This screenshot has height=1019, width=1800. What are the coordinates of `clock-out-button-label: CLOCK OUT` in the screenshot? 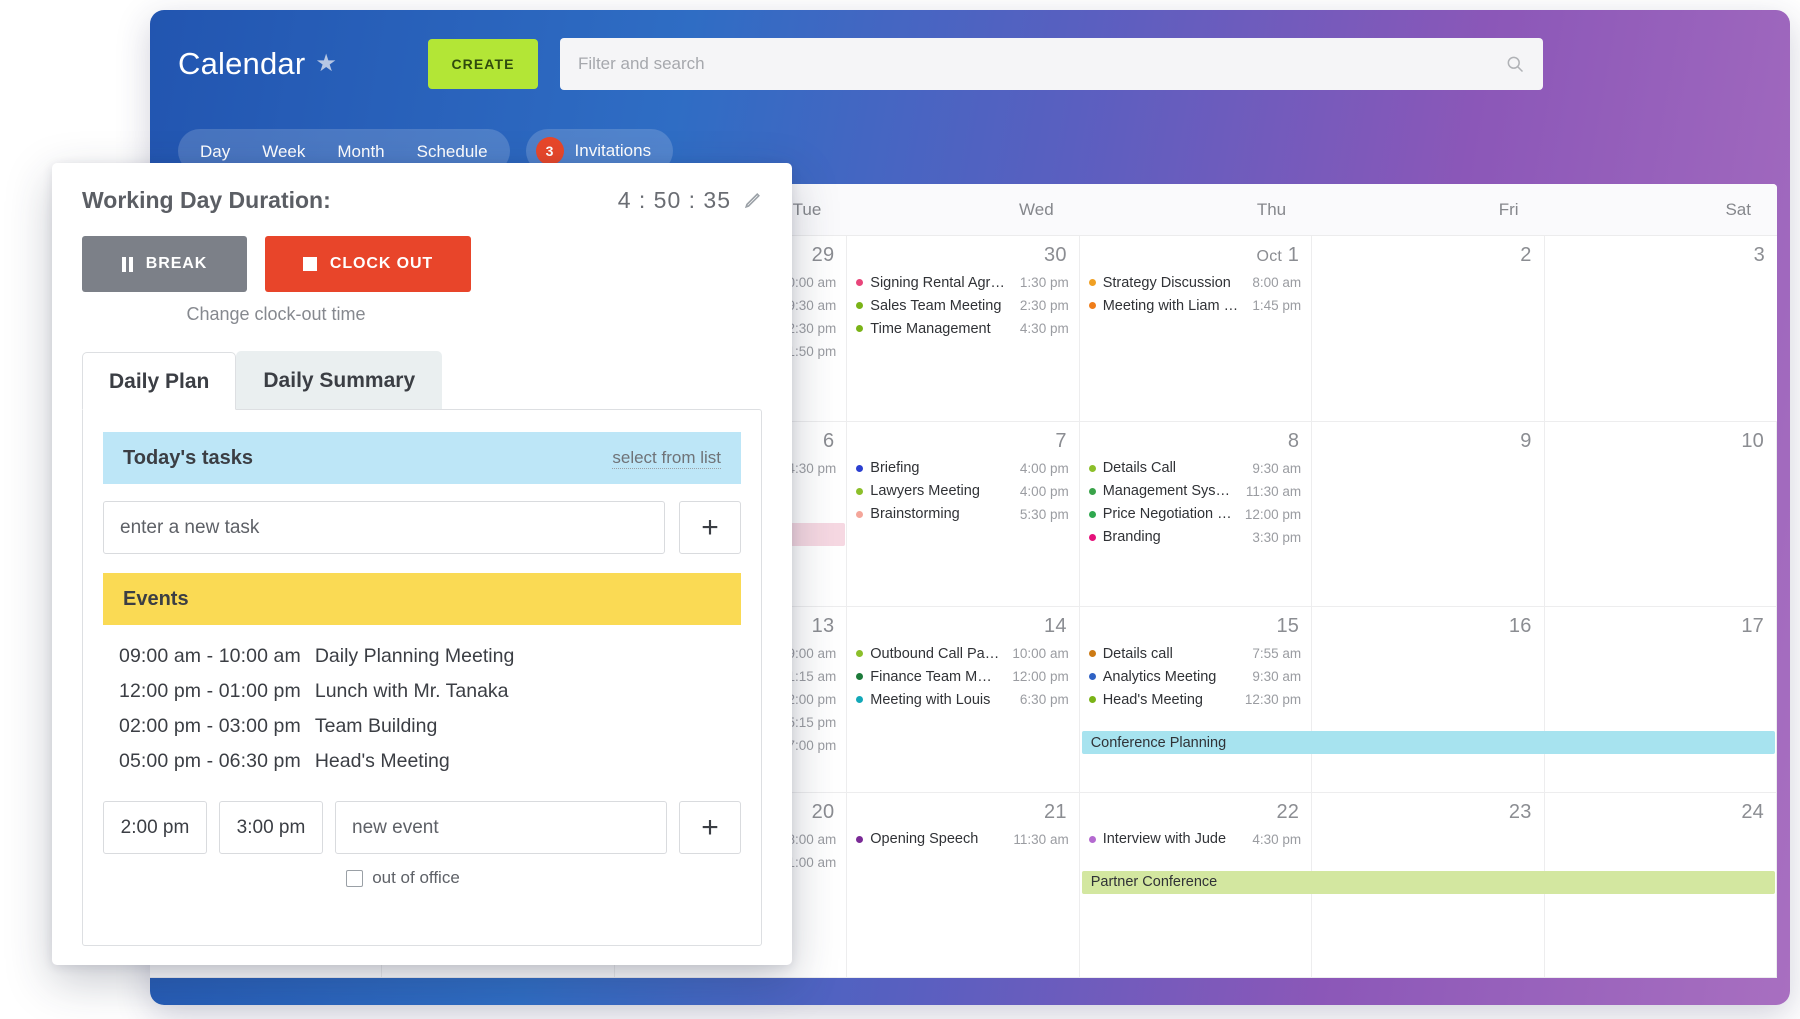 It's located at (381, 263).